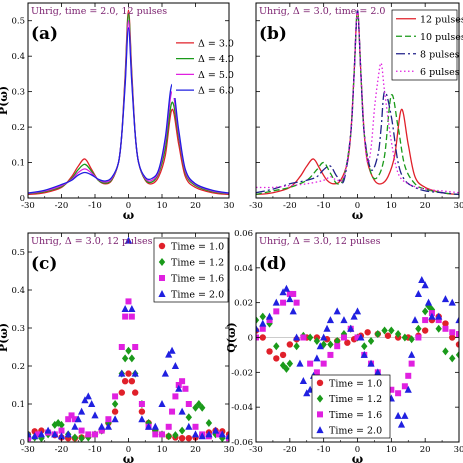 The image size is (463, 463). Describe the element at coordinates (18, 128) in the screenshot. I see `y-tick-label: 0.2` at that location.